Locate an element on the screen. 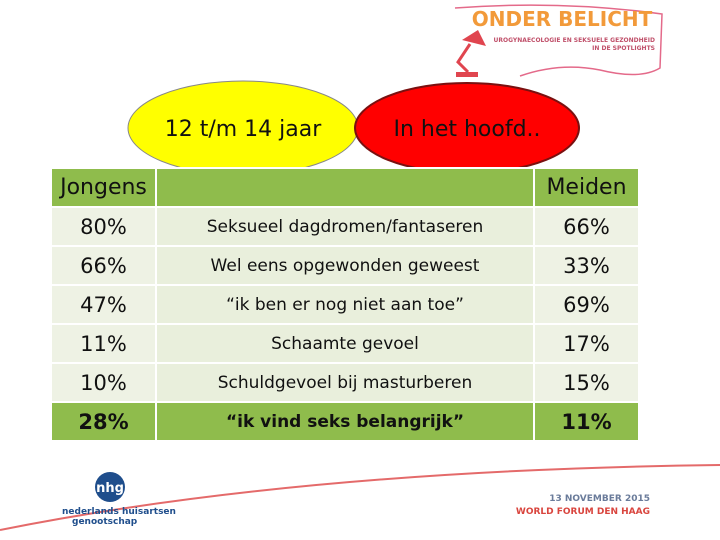 The height and width of the screenshot is (540, 720). header-row: Jongens Meiden is located at coordinates (345, 187).